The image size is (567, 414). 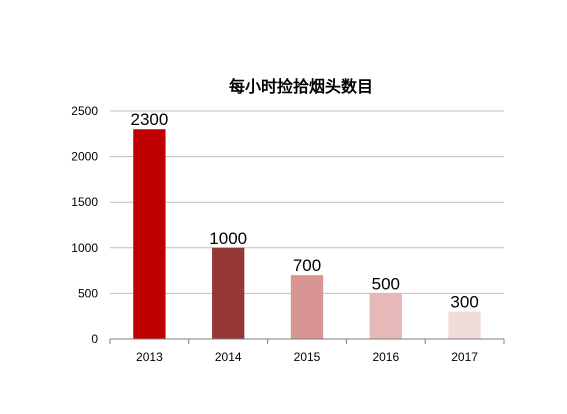 What do you see at coordinates (301, 86) in the screenshot?
I see `chart-title: 每小时捡拾烟头数目` at bounding box center [301, 86].